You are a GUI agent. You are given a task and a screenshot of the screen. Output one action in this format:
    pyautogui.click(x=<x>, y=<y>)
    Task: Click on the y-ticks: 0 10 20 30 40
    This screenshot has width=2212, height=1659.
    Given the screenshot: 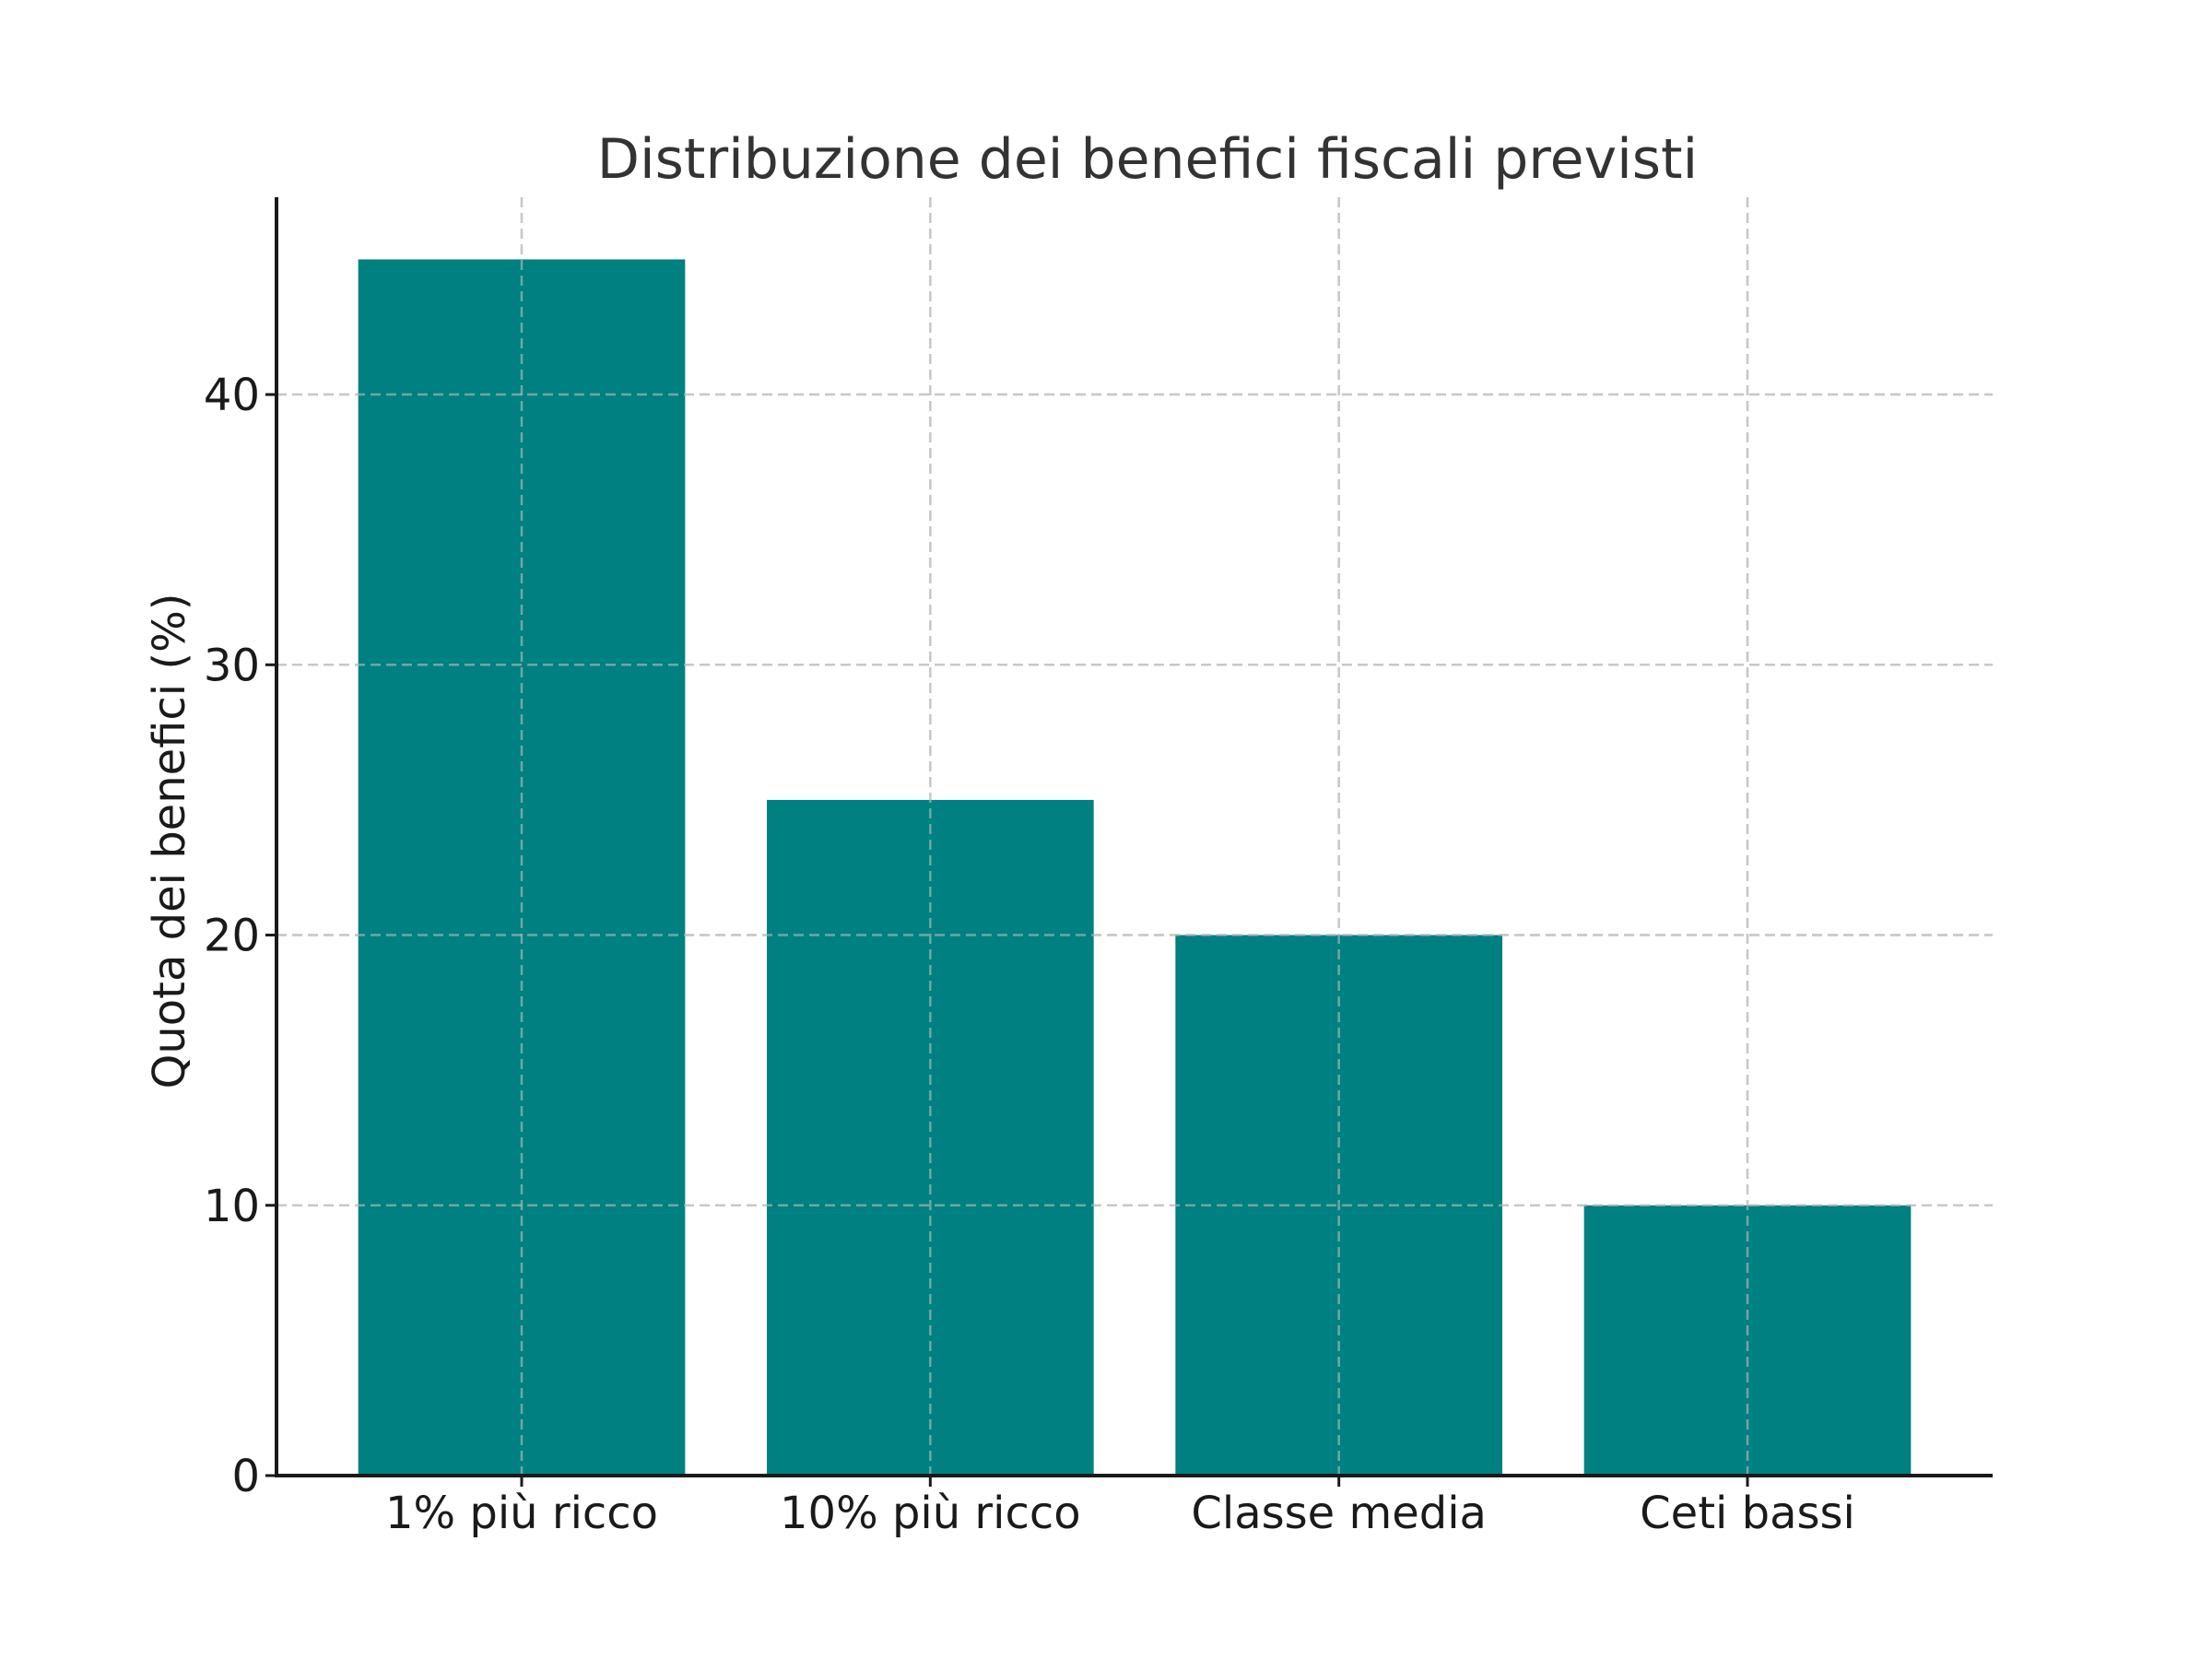 What is the action you would take?
    pyautogui.click(x=240, y=936)
    